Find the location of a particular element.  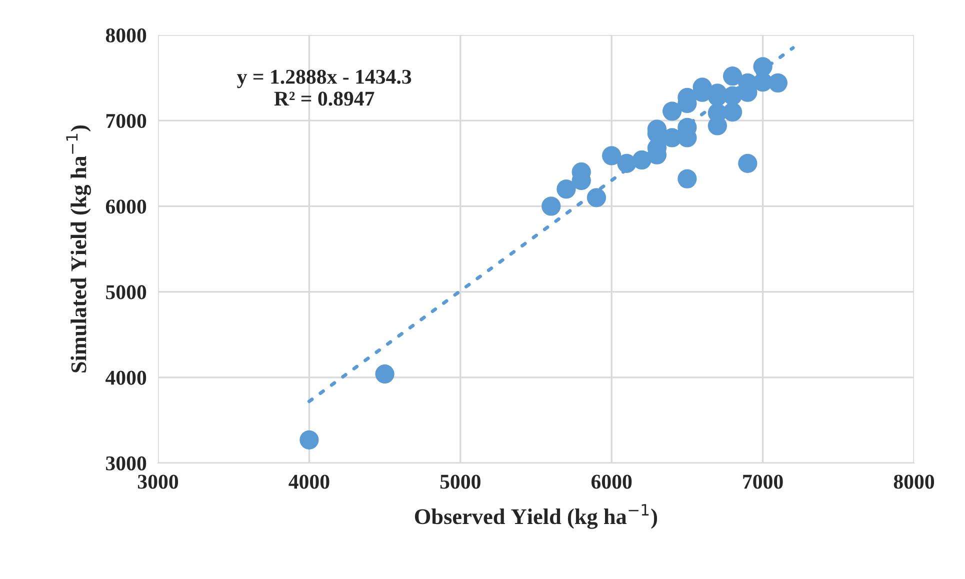

y-tick-label: 5000 is located at coordinates (126, 292).